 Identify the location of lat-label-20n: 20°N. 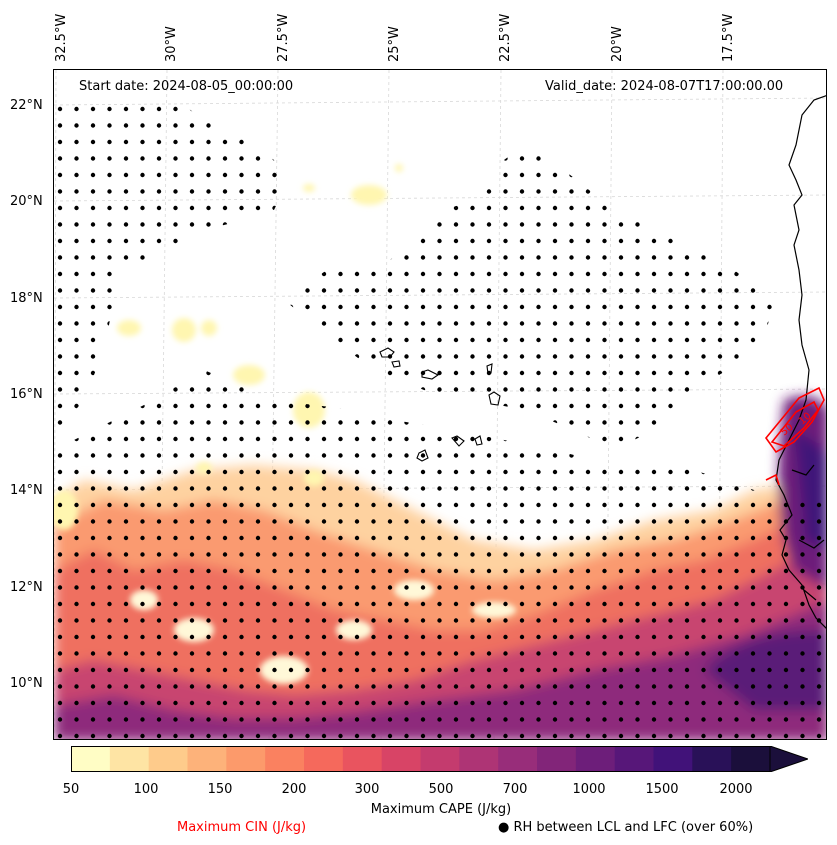
(26, 201).